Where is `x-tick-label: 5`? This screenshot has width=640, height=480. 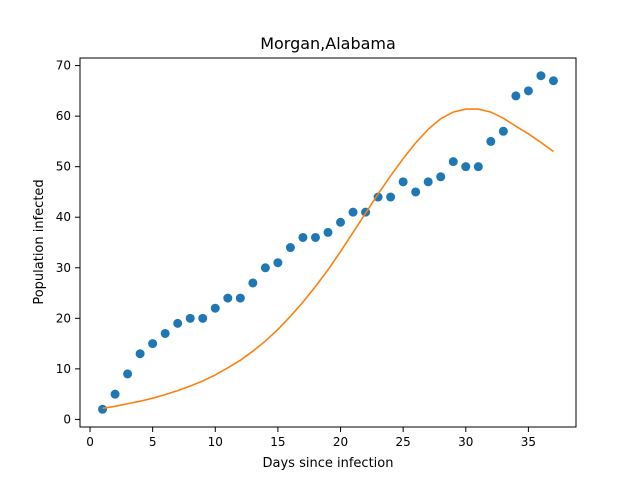
x-tick-label: 5 is located at coordinates (153, 442).